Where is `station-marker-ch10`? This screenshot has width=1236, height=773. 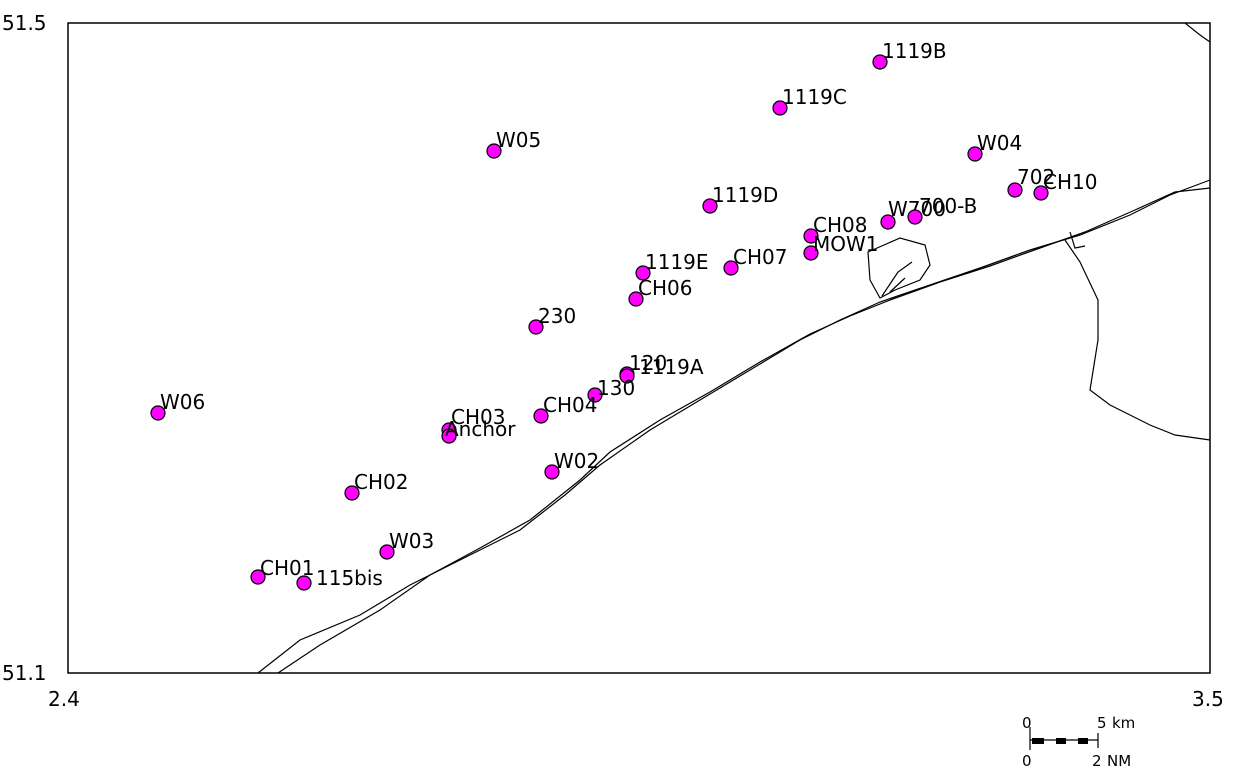
station-marker-ch10 is located at coordinates (1041, 193).